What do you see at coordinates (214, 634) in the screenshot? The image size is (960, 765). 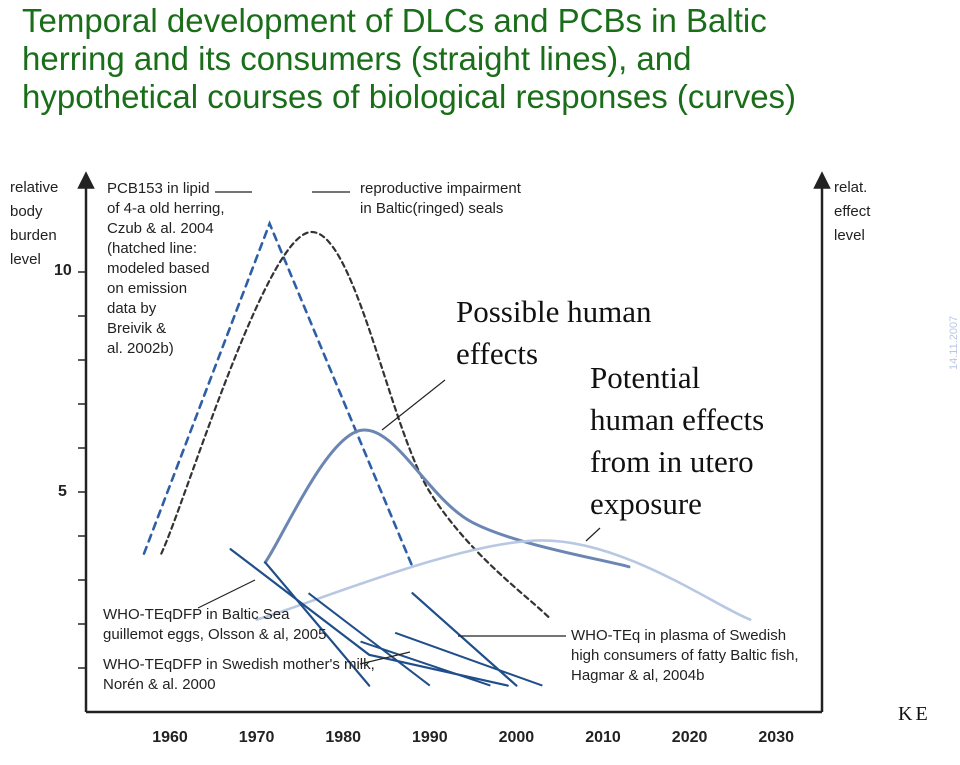 I see `annotation-line: guillemot eggs, Olsson & al, 2005` at bounding box center [214, 634].